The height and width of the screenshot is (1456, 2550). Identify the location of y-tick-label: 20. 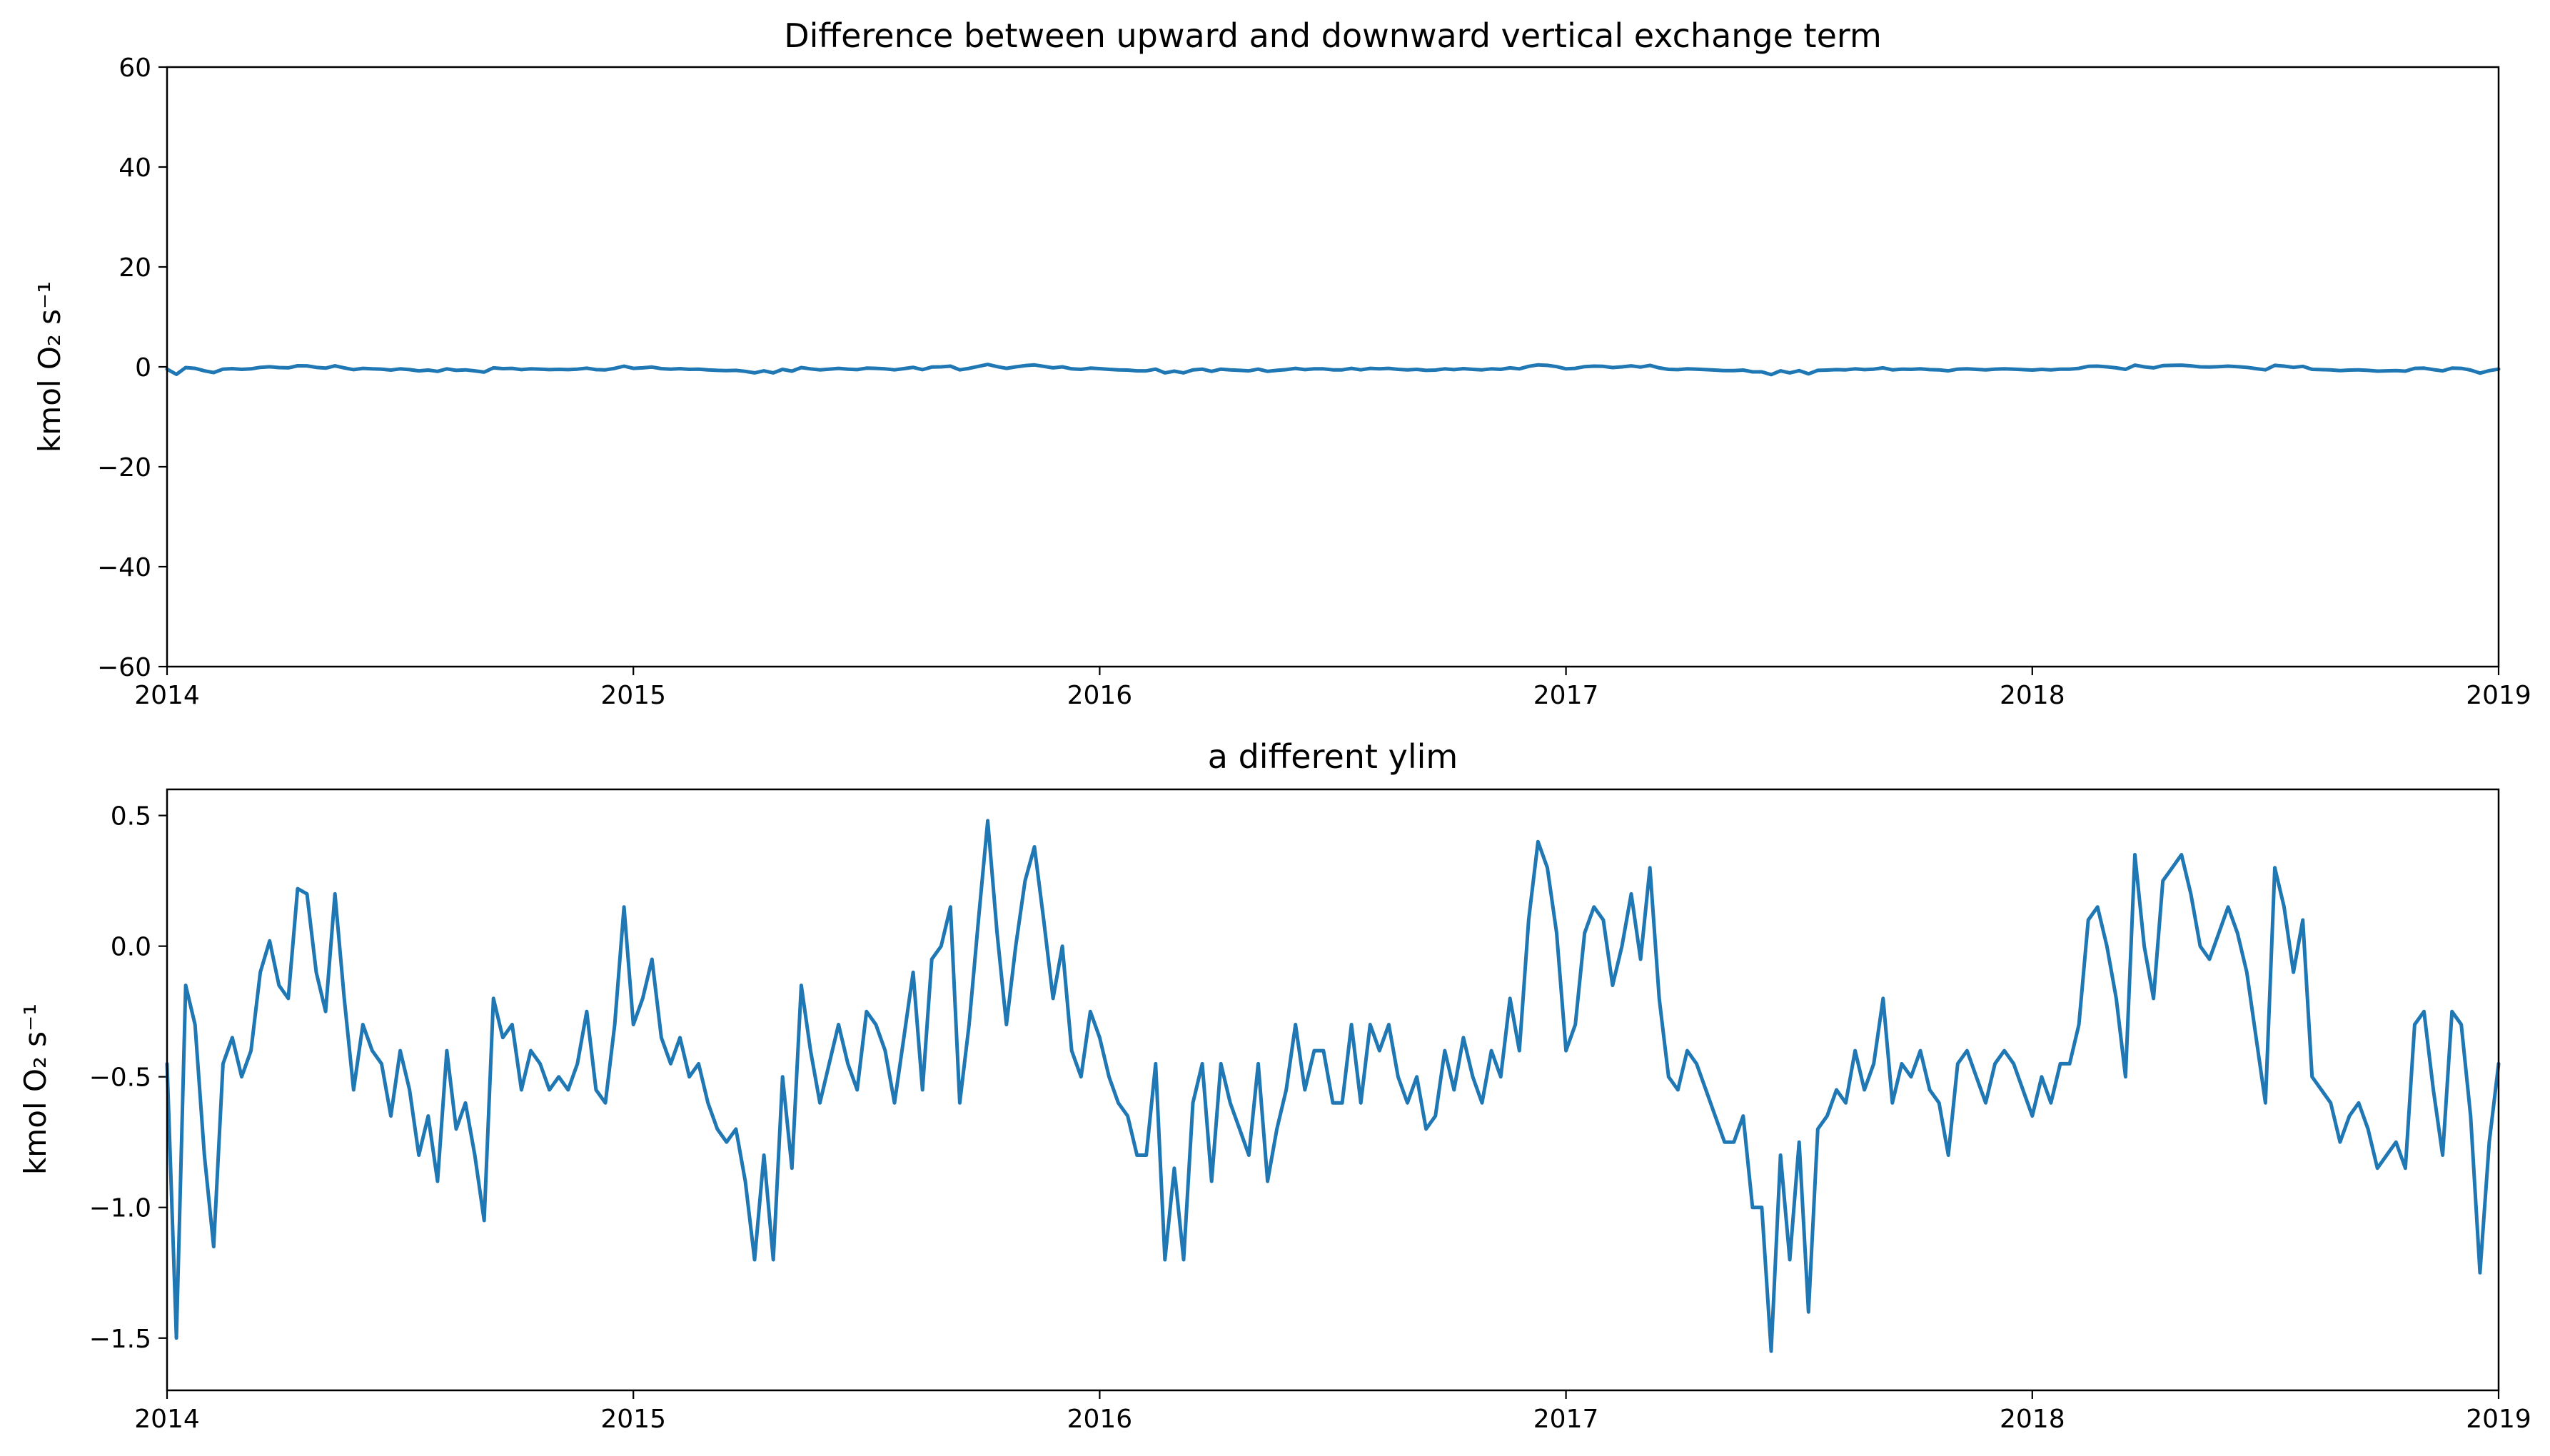
(135, 268).